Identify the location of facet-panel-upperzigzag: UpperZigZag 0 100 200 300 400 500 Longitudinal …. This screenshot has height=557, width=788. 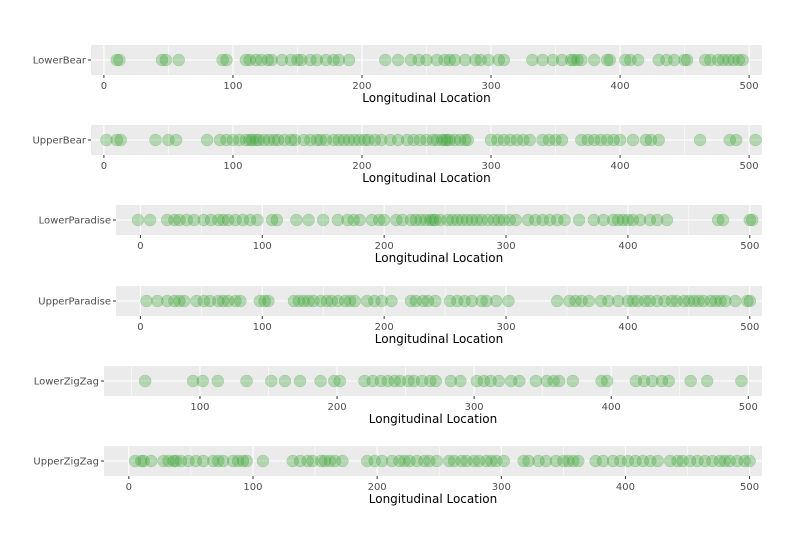
(397, 476).